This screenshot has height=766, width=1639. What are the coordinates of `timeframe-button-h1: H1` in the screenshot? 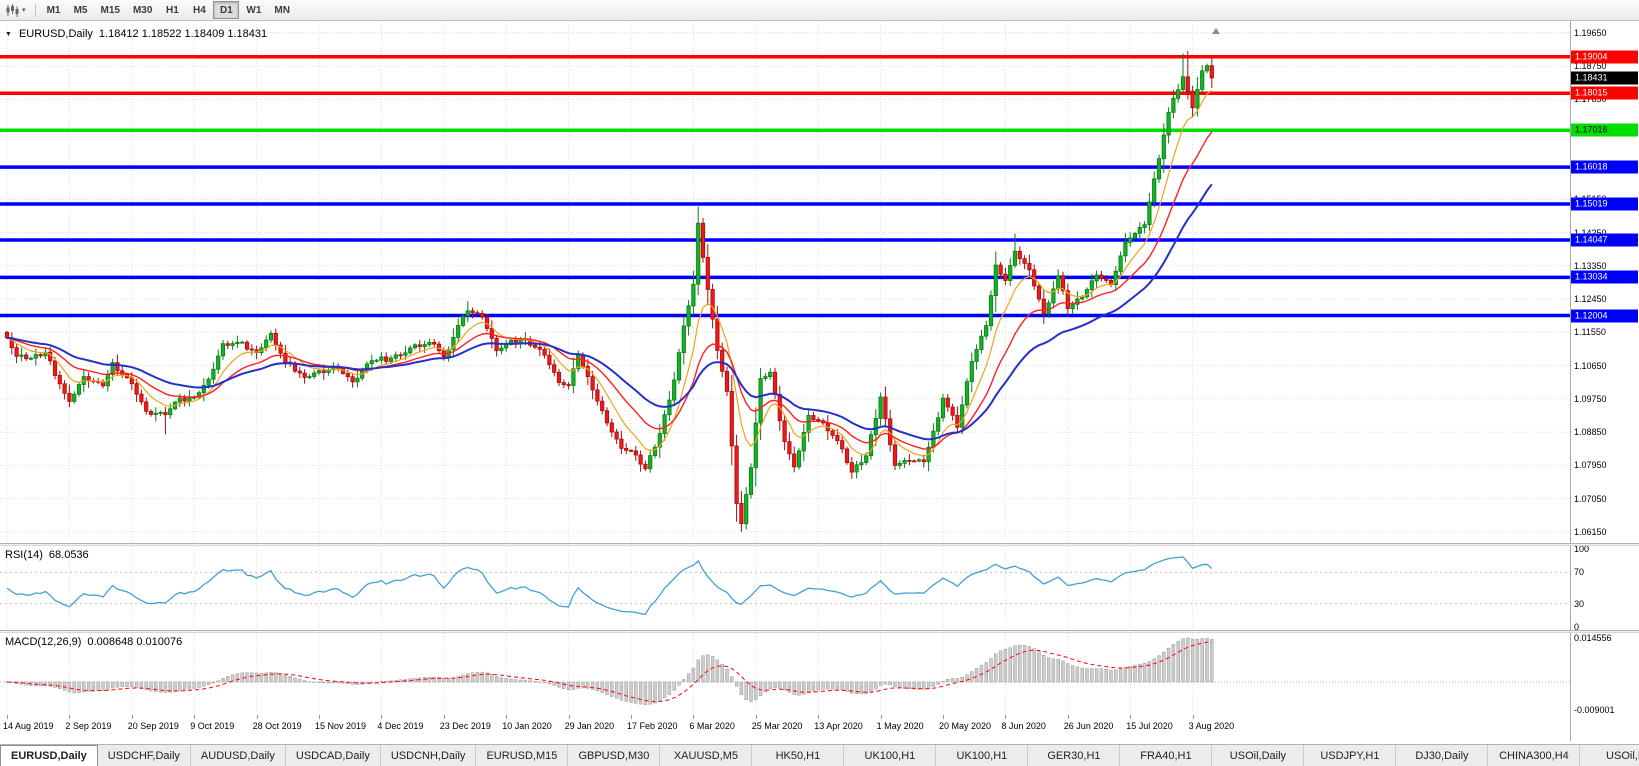 It's located at (172, 10).